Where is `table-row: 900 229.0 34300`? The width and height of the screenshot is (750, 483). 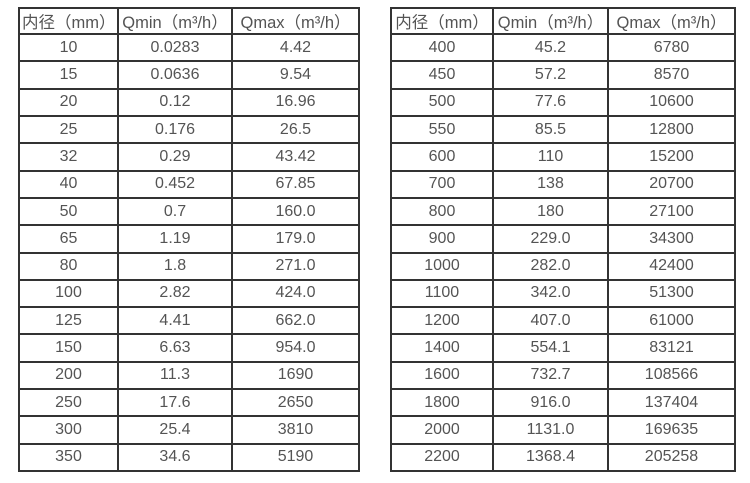
table-row: 900 229.0 34300 is located at coordinates (563, 239).